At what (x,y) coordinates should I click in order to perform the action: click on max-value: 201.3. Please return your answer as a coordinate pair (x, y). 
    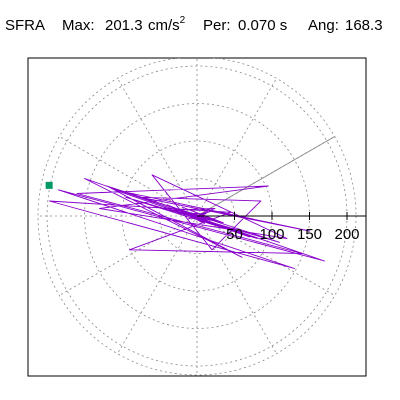
    Looking at the image, I should click on (124, 25).